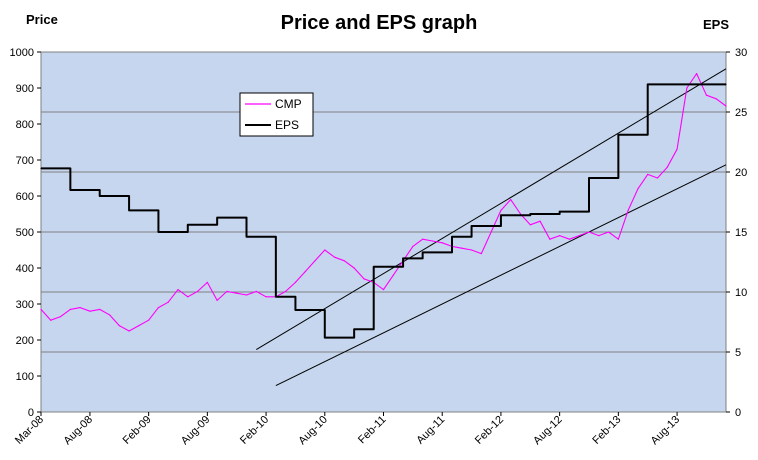 Image resolution: width=758 pixels, height=460 pixels. Describe the element at coordinates (287, 125) in the screenshot. I see `legend-eps-label: EPS` at that location.